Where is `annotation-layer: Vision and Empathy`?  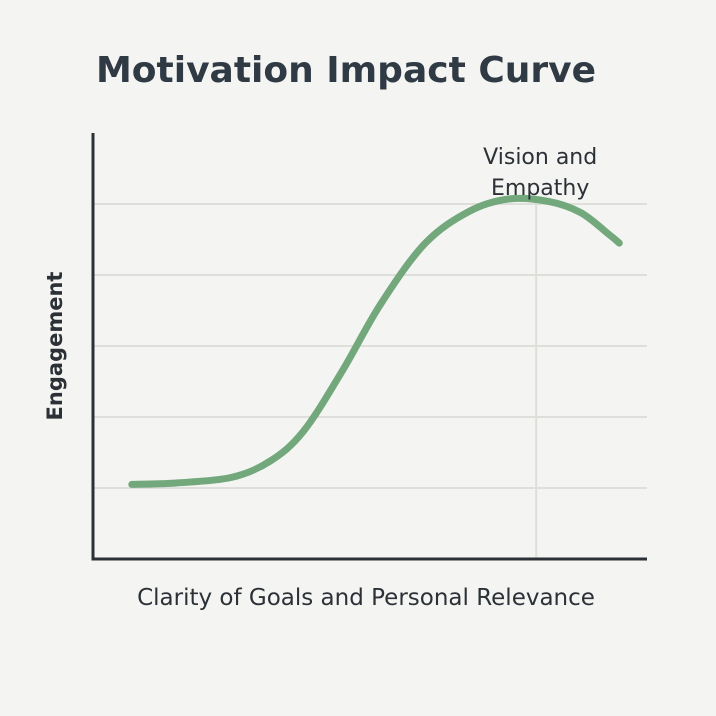
annotation-layer: Vision and Empathy is located at coordinates (540, 173).